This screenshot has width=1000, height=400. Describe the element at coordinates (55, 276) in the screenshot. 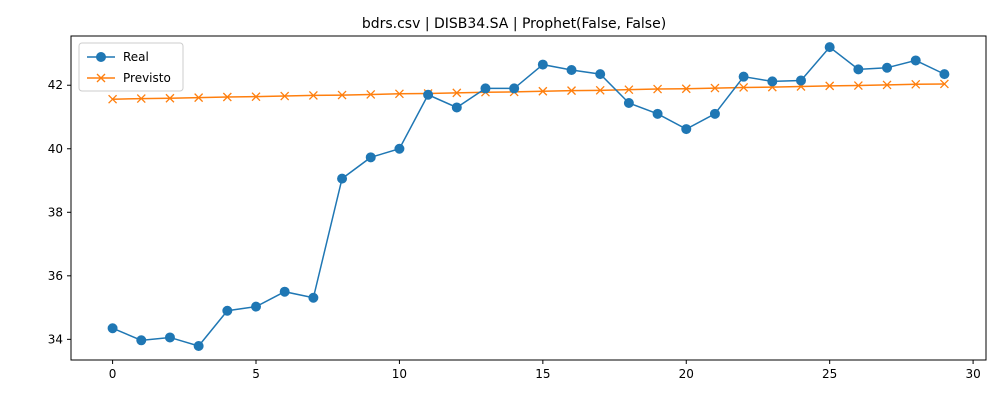

I see `y-tick-label: 36` at that location.